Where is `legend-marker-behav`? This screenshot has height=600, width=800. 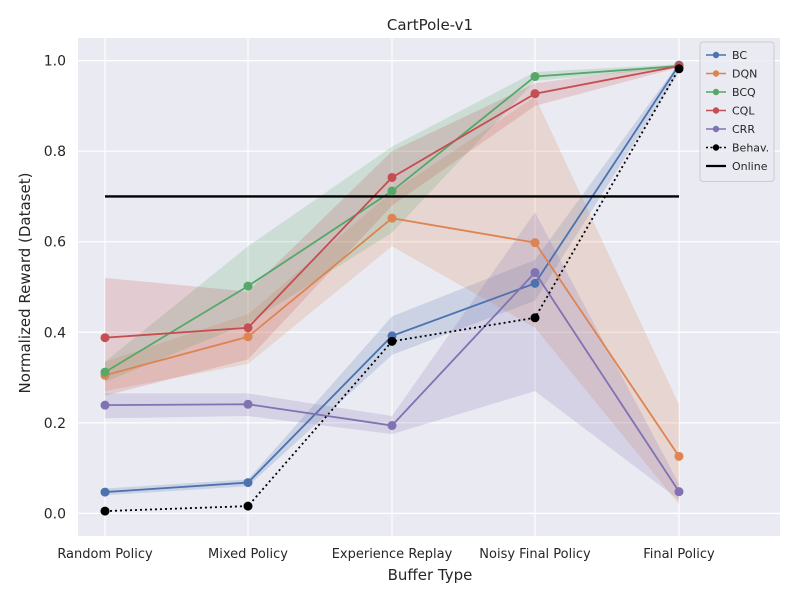 legend-marker-behav is located at coordinates (716, 147).